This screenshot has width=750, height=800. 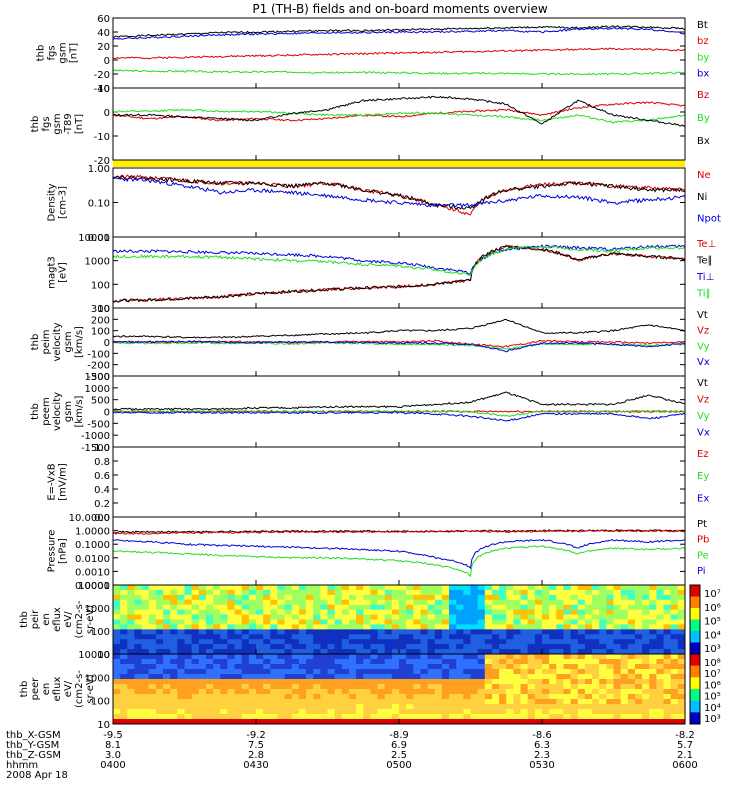 I want to click on y-tick-label: -300, so click(x=98, y=377).